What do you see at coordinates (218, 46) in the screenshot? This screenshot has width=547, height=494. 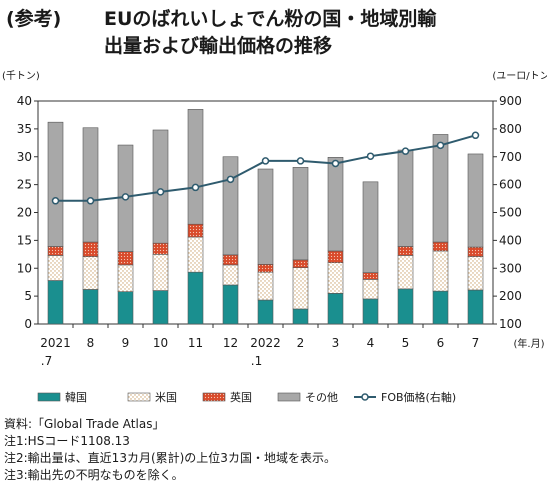 I see `title-line-2: 出量および輸出価格の推移` at bounding box center [218, 46].